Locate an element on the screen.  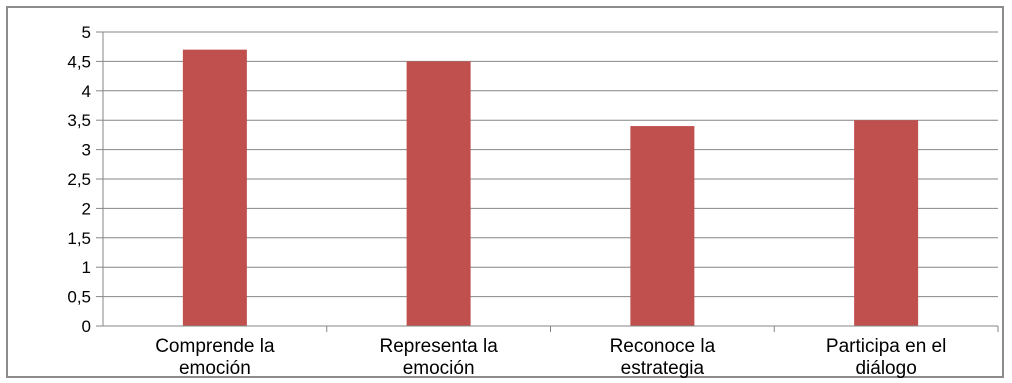
x-category-label: Reconoce la estrategia is located at coordinates (663, 357).